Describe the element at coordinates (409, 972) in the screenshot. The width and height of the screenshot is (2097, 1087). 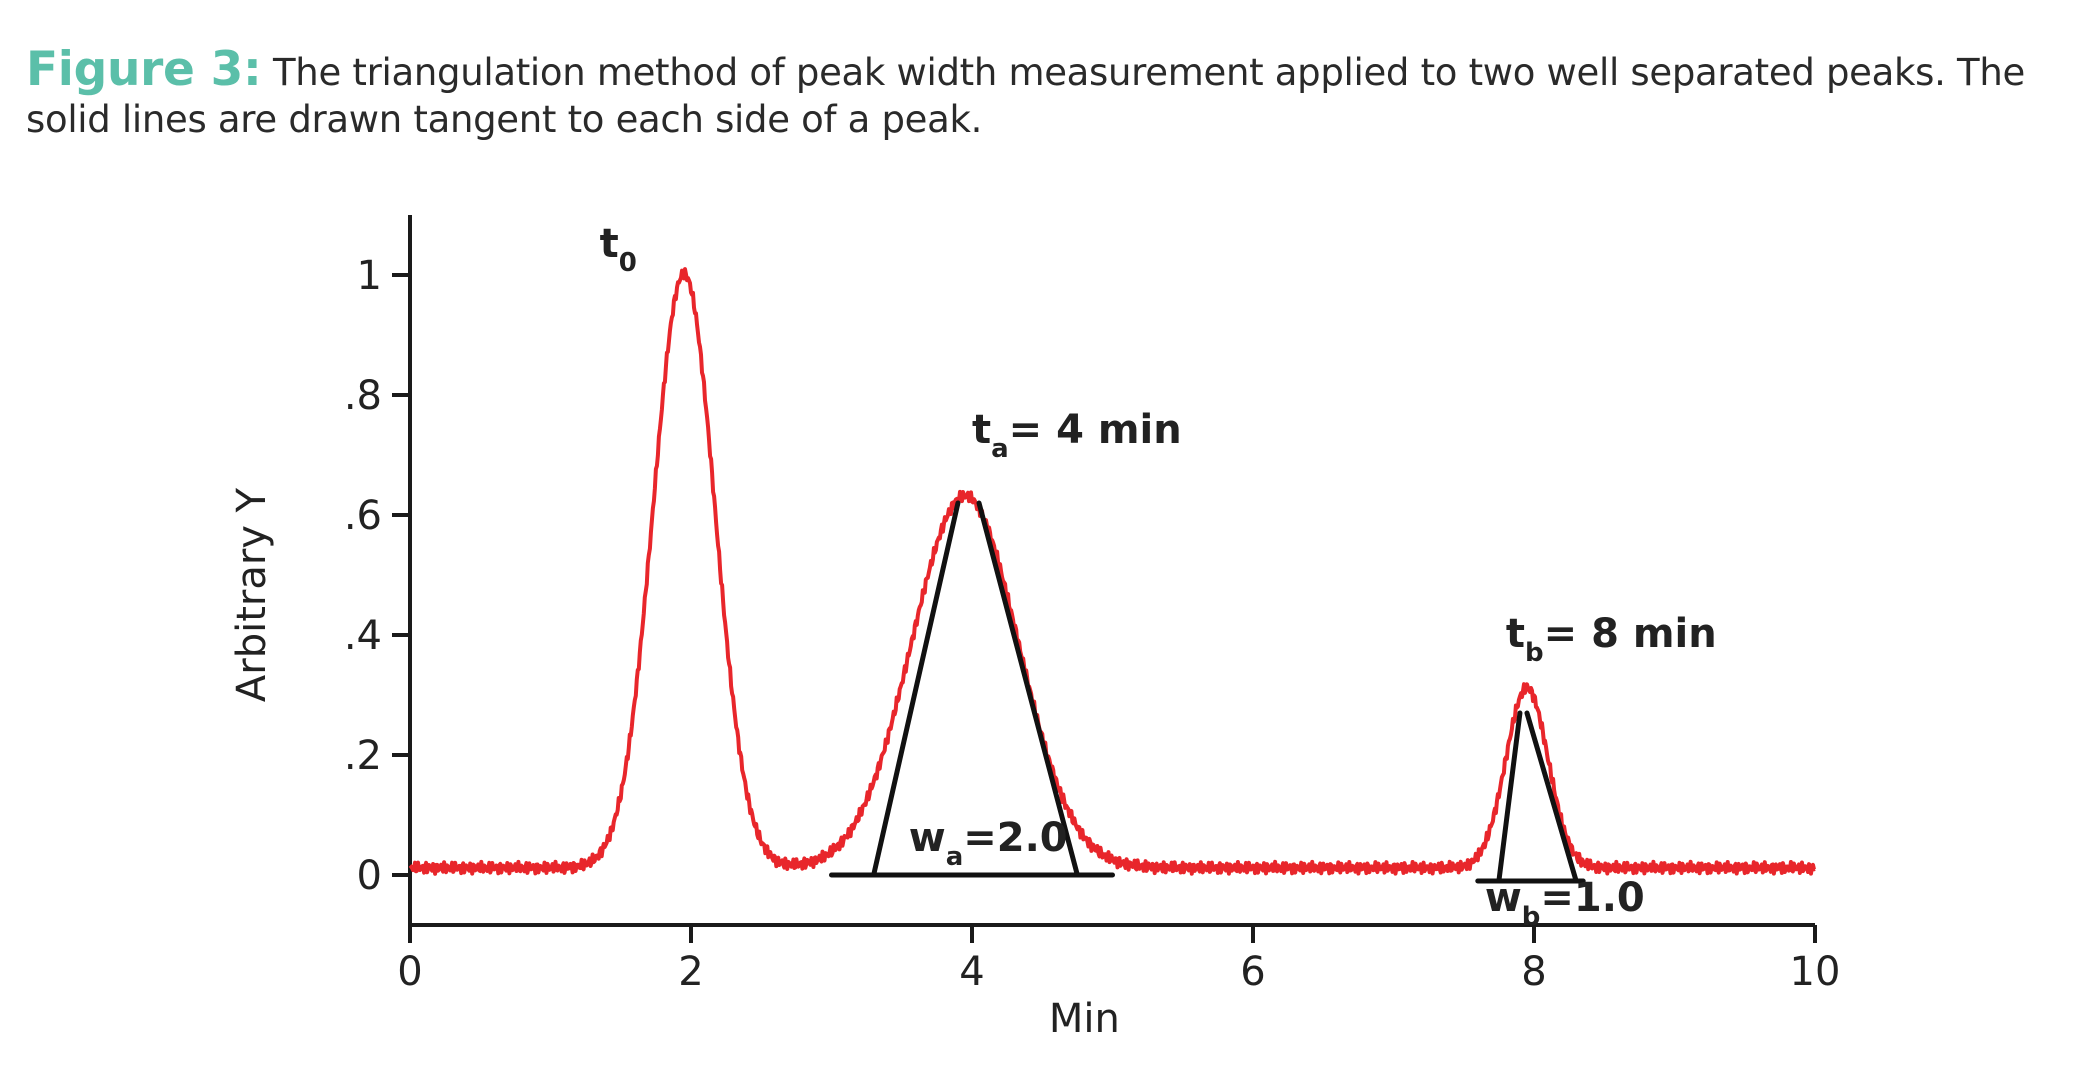
I see `x-tick-label: 0` at that location.